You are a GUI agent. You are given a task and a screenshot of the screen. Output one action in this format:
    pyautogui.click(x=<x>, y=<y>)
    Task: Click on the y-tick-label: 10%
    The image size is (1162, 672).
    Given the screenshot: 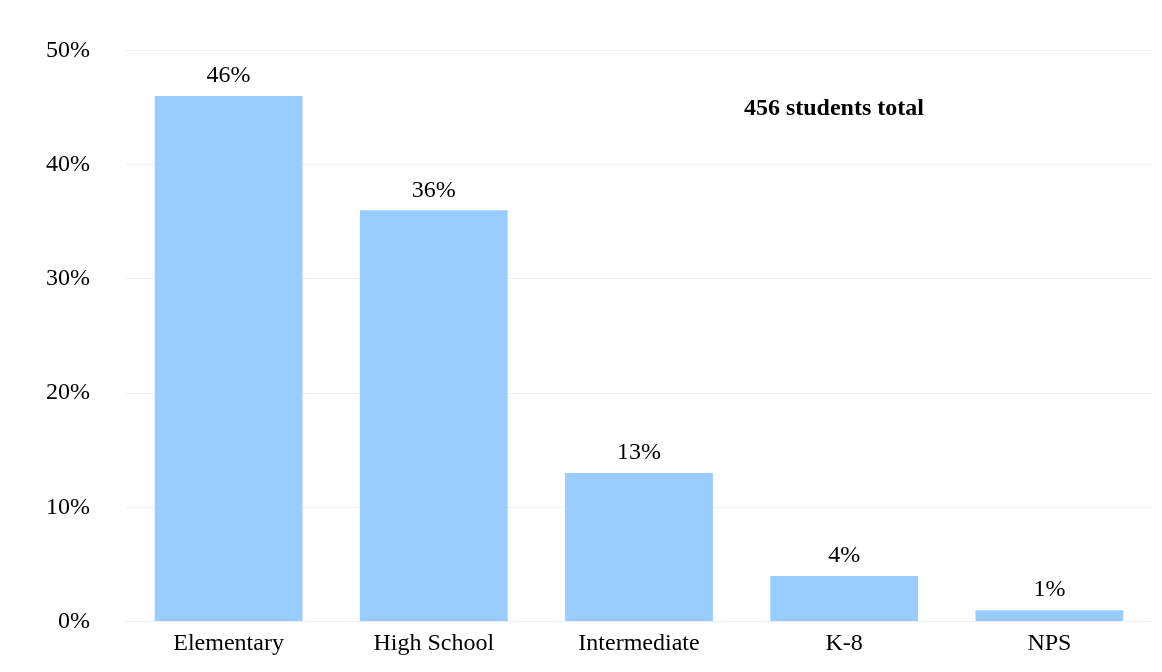 What is the action you would take?
    pyautogui.click(x=67, y=505)
    